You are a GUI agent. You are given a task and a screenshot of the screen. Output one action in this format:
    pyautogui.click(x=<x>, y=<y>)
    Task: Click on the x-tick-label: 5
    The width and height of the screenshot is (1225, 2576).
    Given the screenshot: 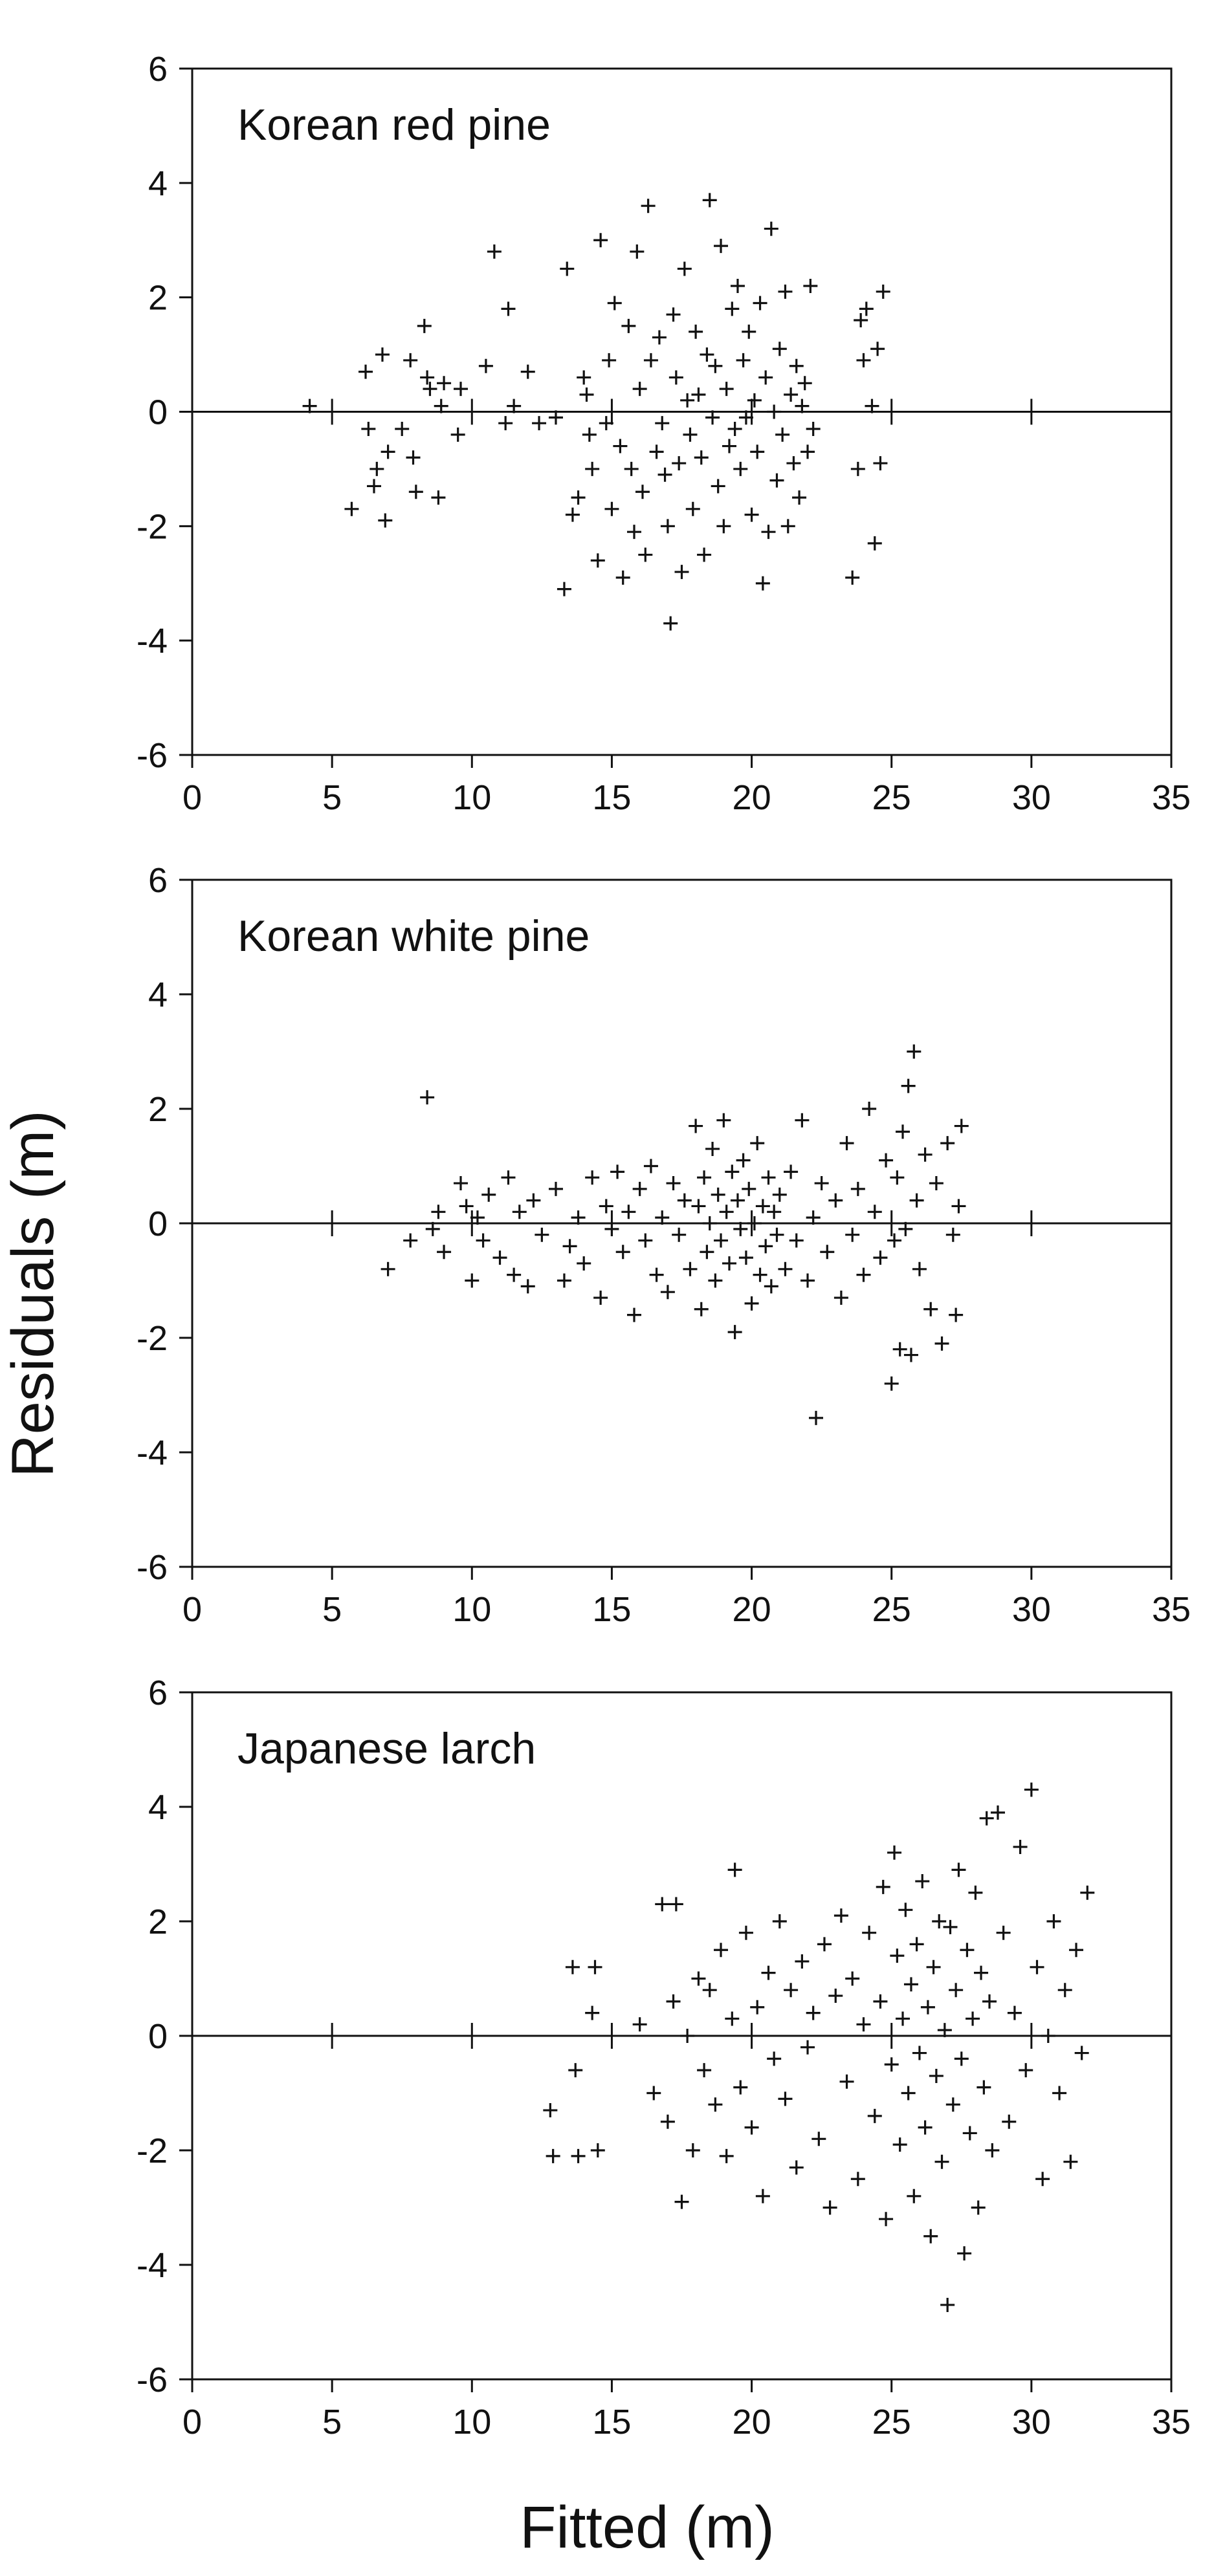 What is the action you would take?
    pyautogui.click(x=332, y=2422)
    